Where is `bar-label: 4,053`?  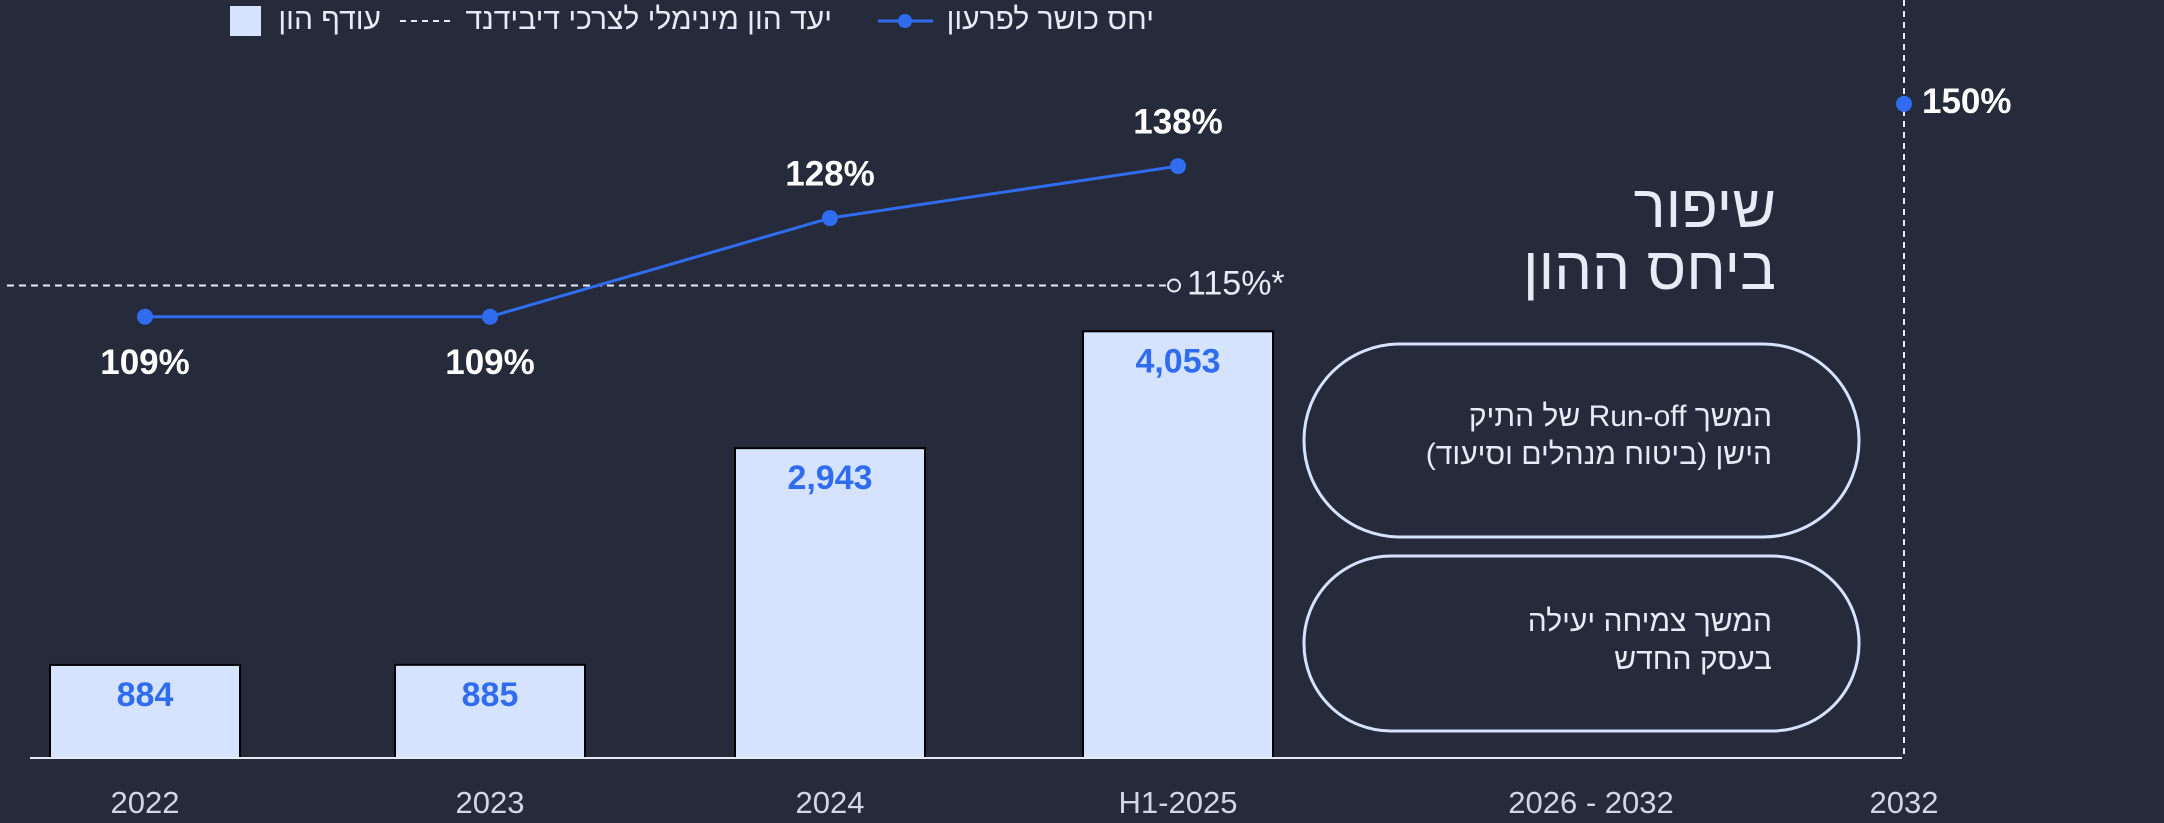
bar-label: 4,053 is located at coordinates (1177, 361).